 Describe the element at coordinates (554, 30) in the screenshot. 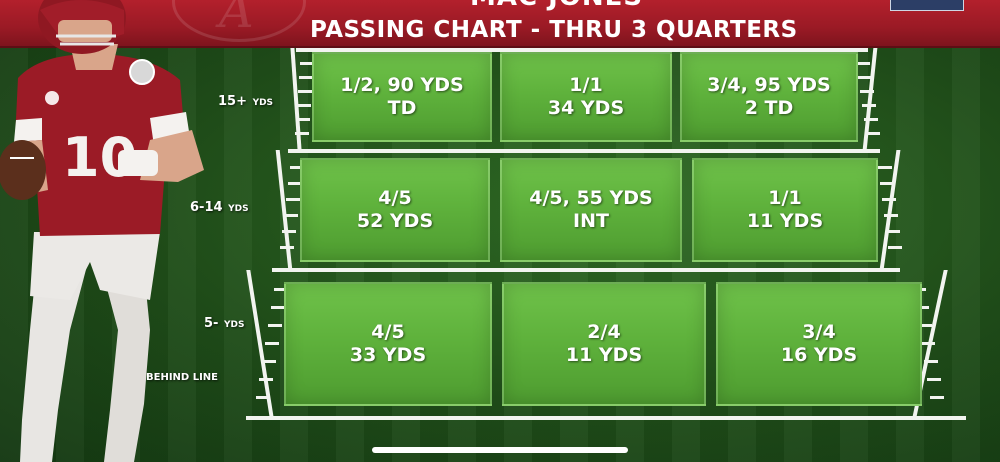

I see `chart-title: PASSING CHART - THRU 3 QUARTERS` at that location.